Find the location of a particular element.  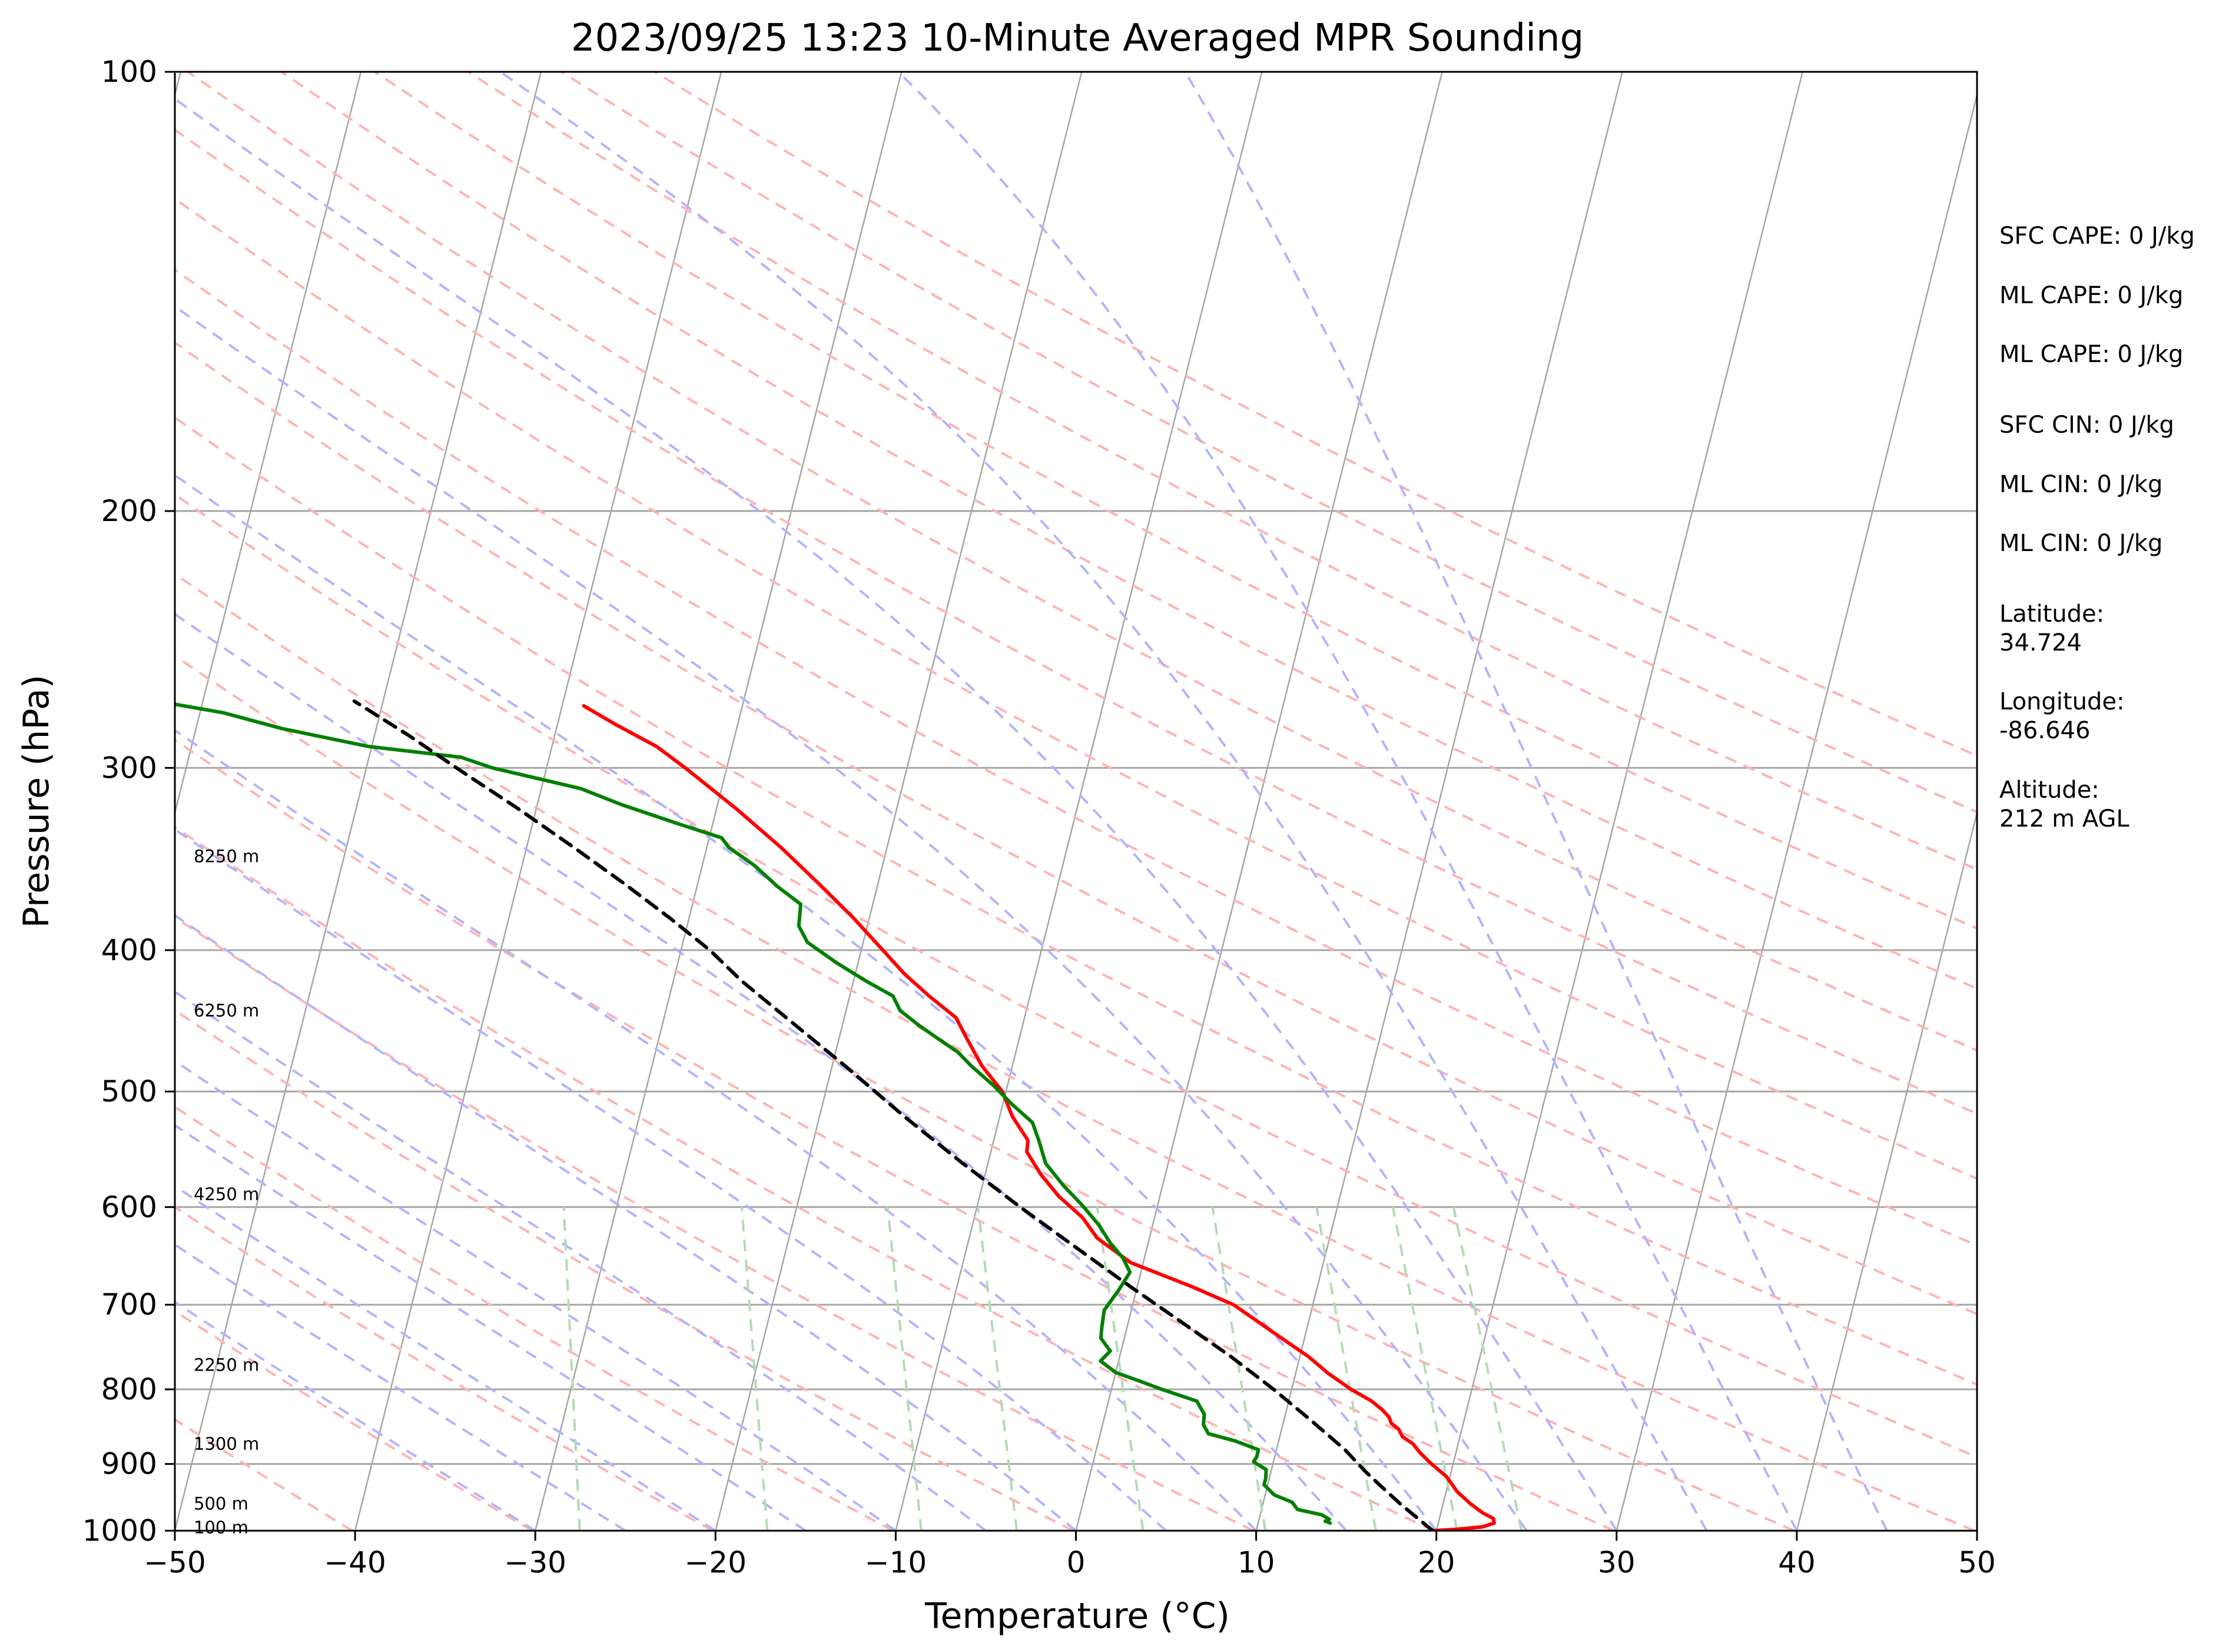

y-tick-label: 600 is located at coordinates (129, 1207).